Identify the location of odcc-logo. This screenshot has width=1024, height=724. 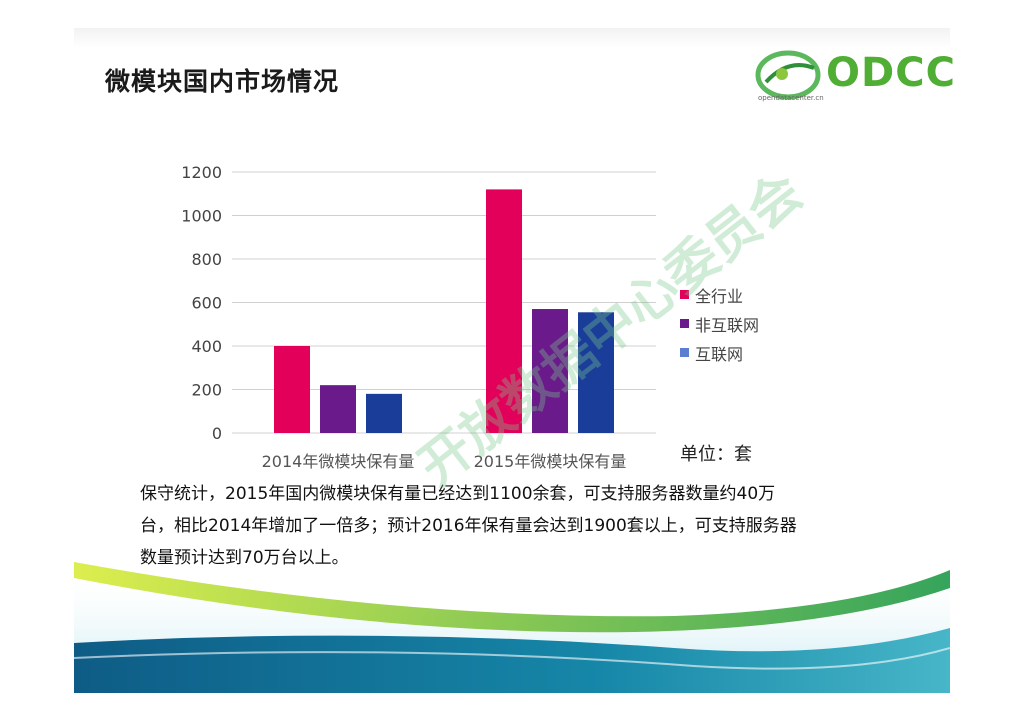
(847, 78).